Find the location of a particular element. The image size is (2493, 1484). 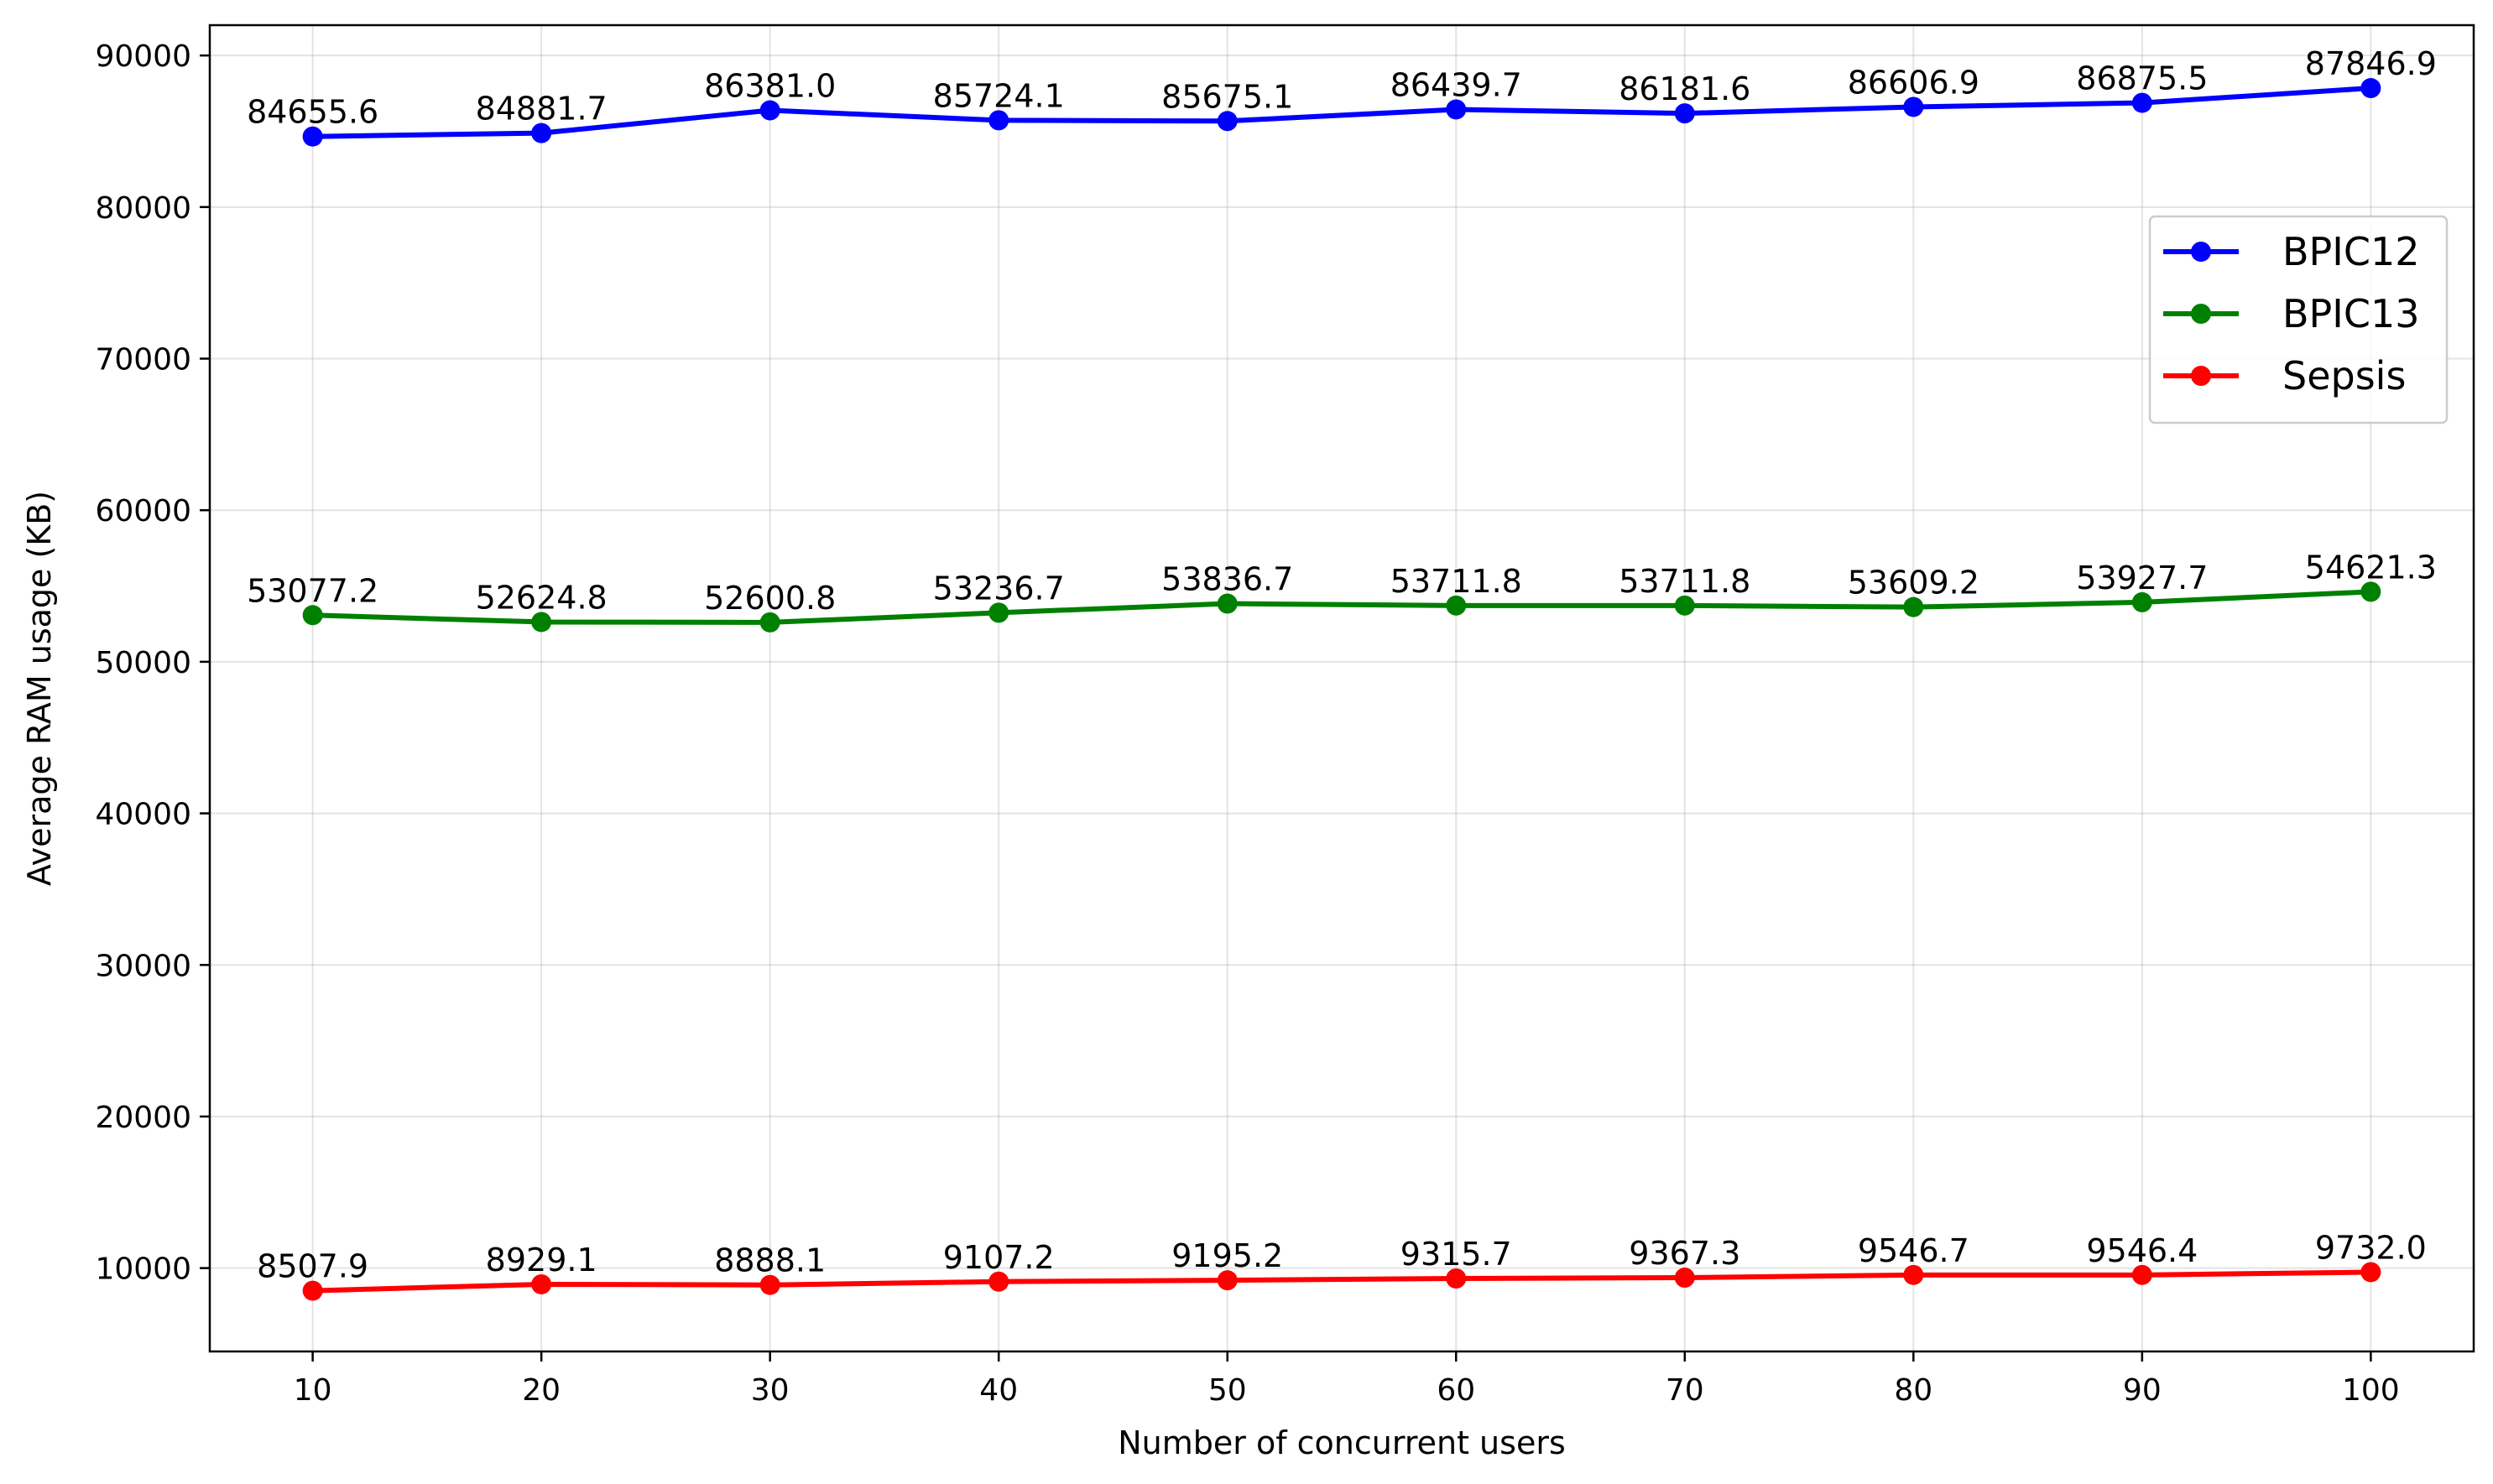

x-tick-label: 20 is located at coordinates (541, 1390).